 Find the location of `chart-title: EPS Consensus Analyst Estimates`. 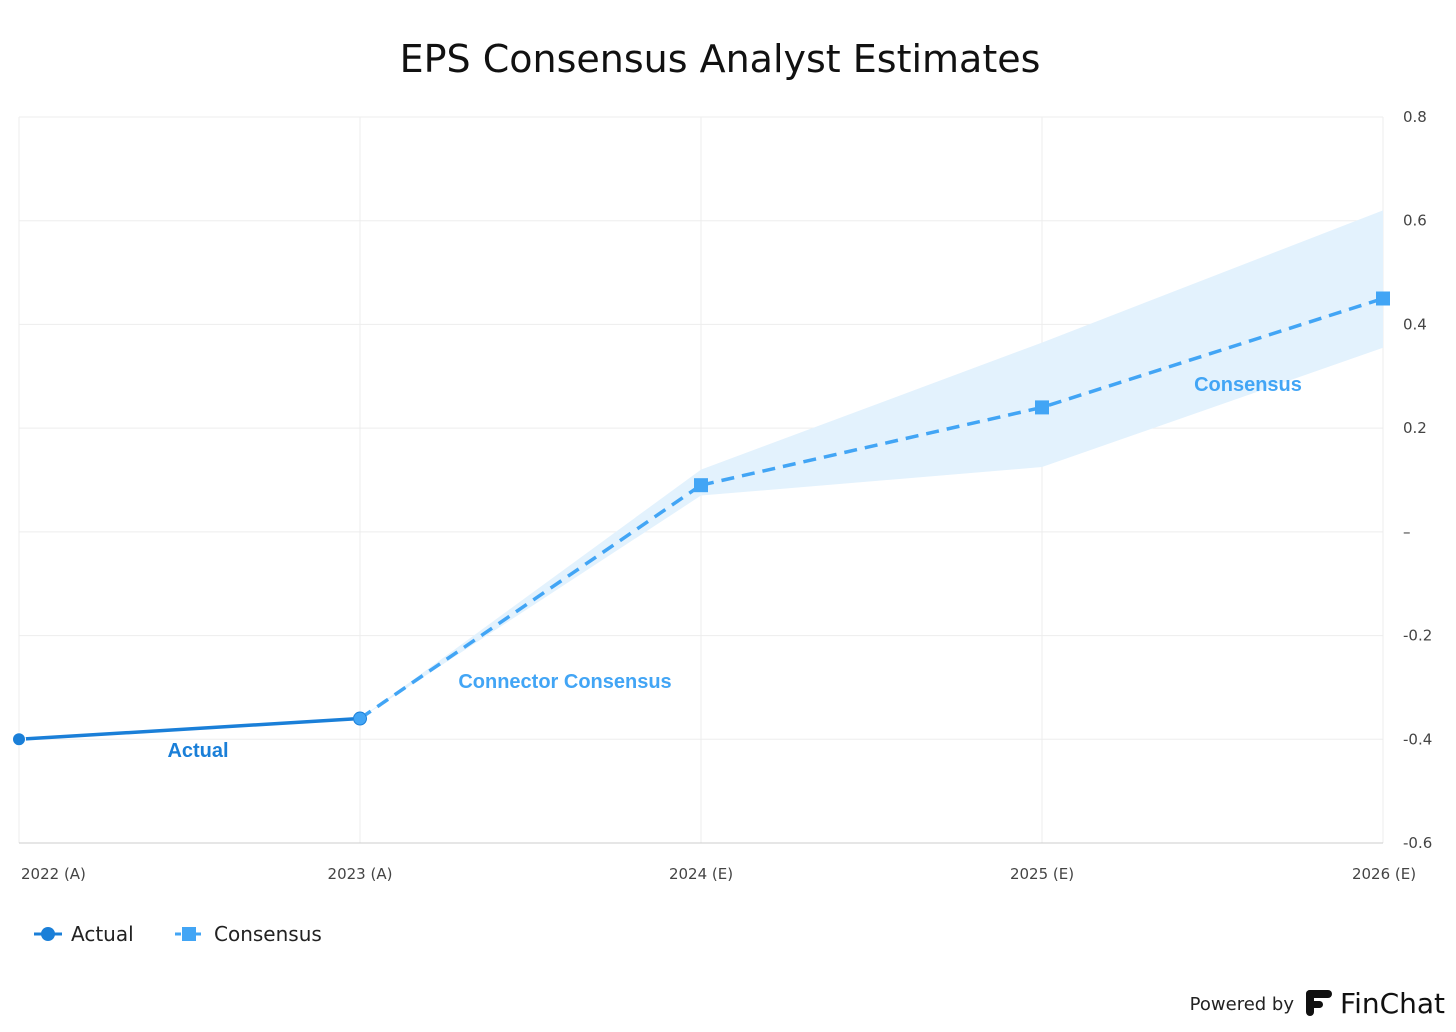

chart-title: EPS Consensus Analyst Estimates is located at coordinates (720, 59).